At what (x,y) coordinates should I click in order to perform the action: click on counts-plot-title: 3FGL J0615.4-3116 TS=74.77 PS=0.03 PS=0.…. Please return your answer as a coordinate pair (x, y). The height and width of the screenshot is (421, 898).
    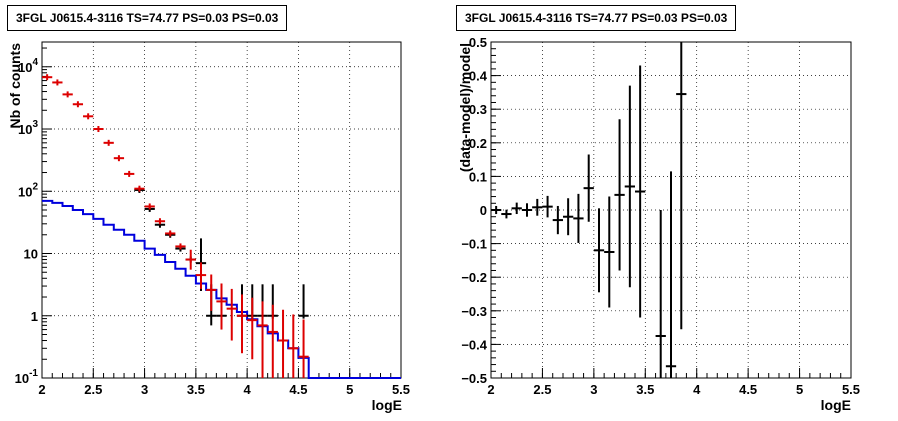
    Looking at the image, I should click on (147, 18).